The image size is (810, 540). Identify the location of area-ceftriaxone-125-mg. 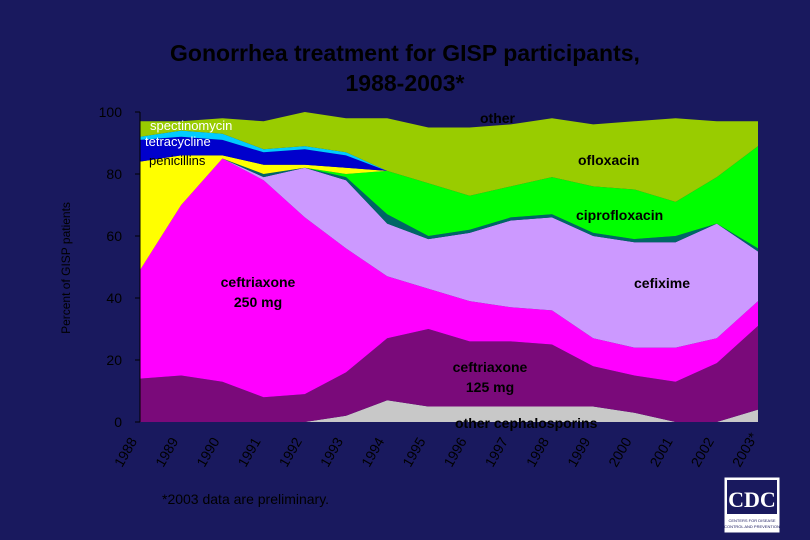
(449, 373).